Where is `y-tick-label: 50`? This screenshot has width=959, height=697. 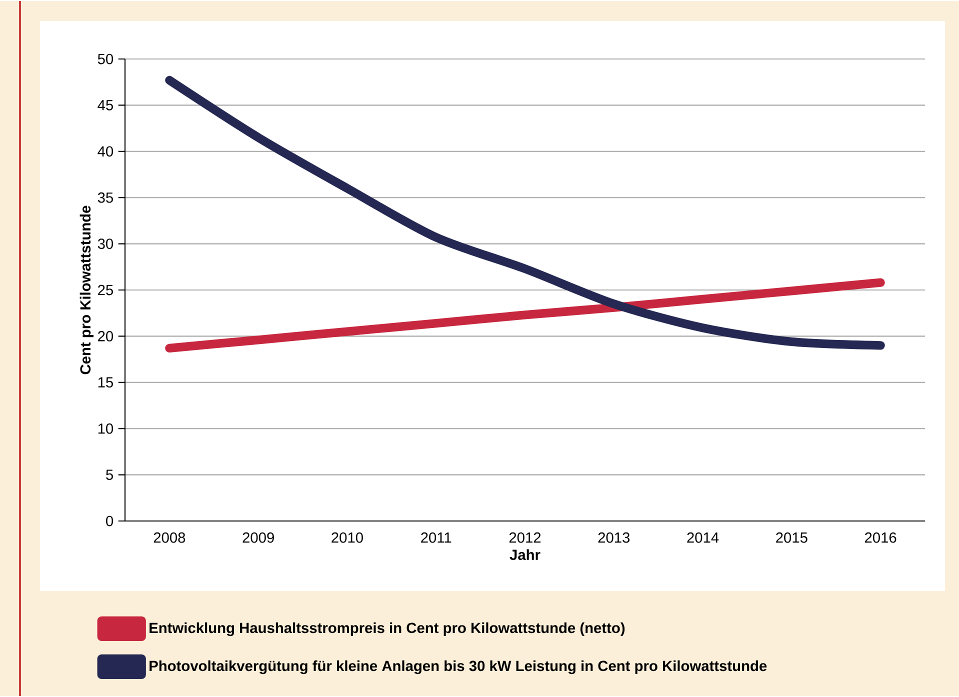
y-tick-label: 50 is located at coordinates (106, 59).